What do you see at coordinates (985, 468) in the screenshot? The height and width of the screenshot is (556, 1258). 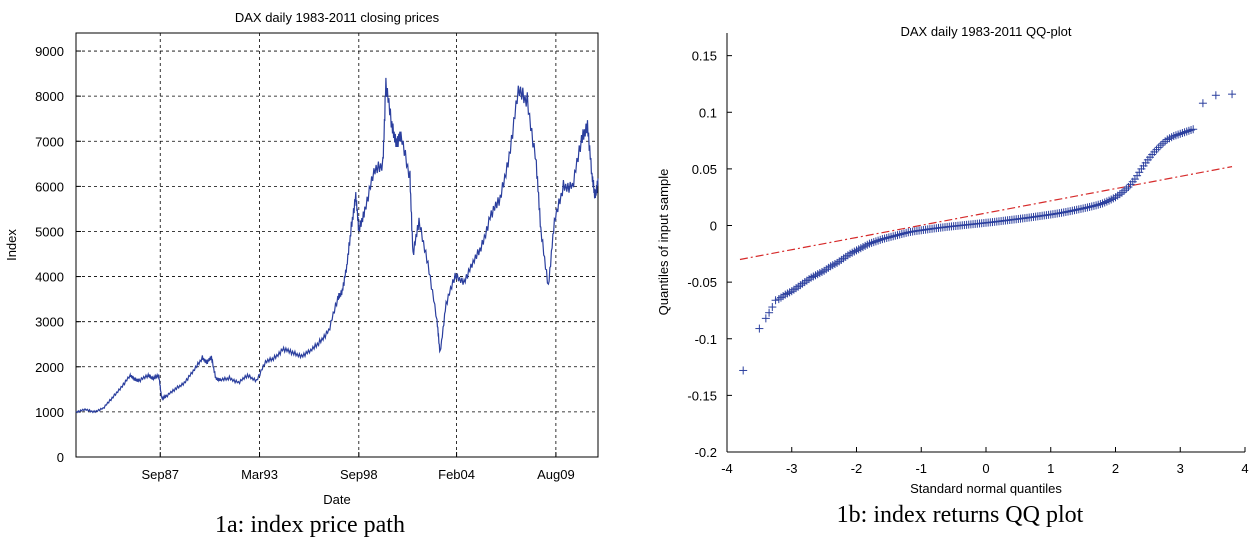 I see `qq-xtick-label: 0` at bounding box center [985, 468].